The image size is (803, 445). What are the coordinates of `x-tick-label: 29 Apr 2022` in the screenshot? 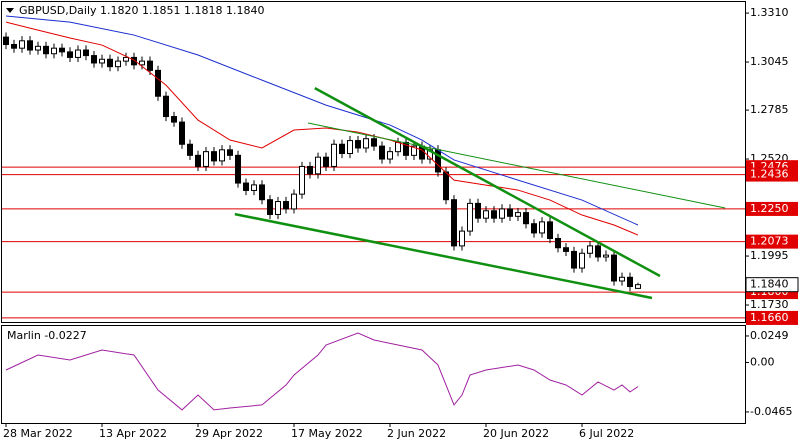 It's located at (229, 433).